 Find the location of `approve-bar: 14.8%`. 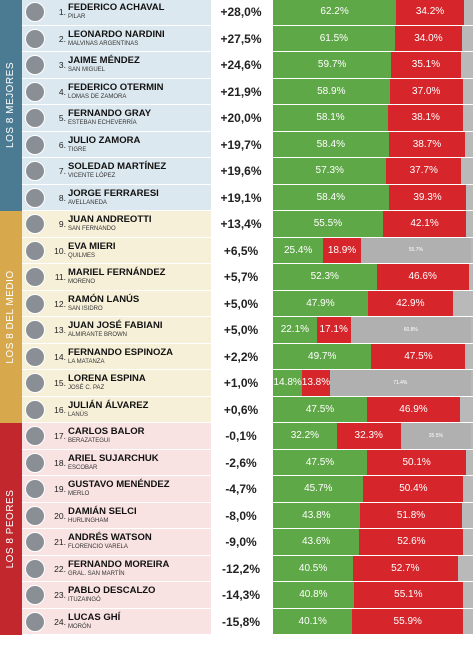

approve-bar: 14.8% is located at coordinates (288, 383).